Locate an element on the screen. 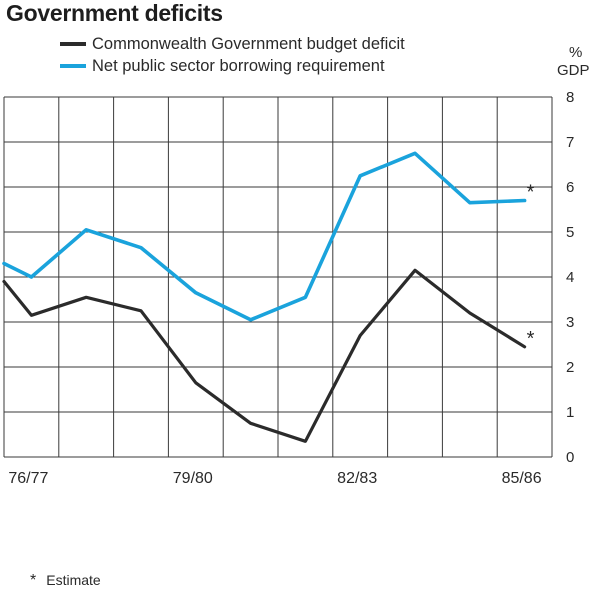 The height and width of the screenshot is (594, 600). footnote-asterisk: * is located at coordinates (33, 580).